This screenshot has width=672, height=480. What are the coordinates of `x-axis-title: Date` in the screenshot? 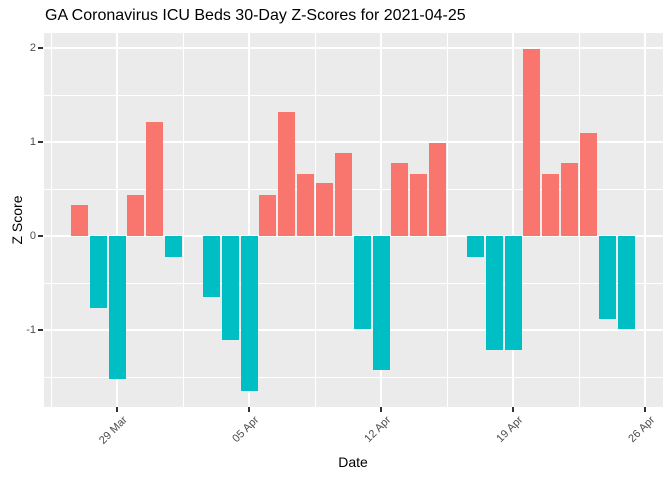 It's located at (353, 462).